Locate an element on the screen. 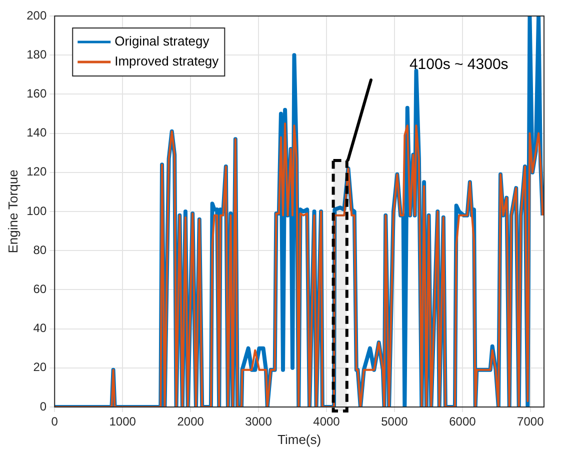 Image resolution: width=562 pixels, height=454 pixels. y-tick-label: 0 is located at coordinates (43, 406).